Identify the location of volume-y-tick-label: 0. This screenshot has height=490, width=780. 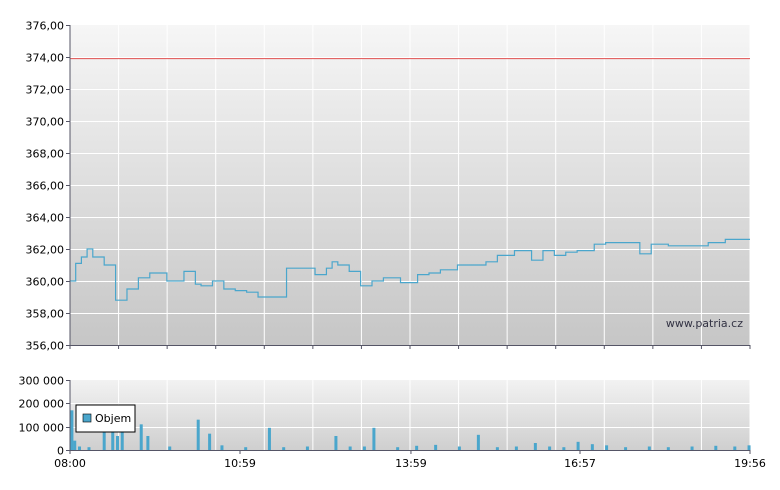
(60, 451).